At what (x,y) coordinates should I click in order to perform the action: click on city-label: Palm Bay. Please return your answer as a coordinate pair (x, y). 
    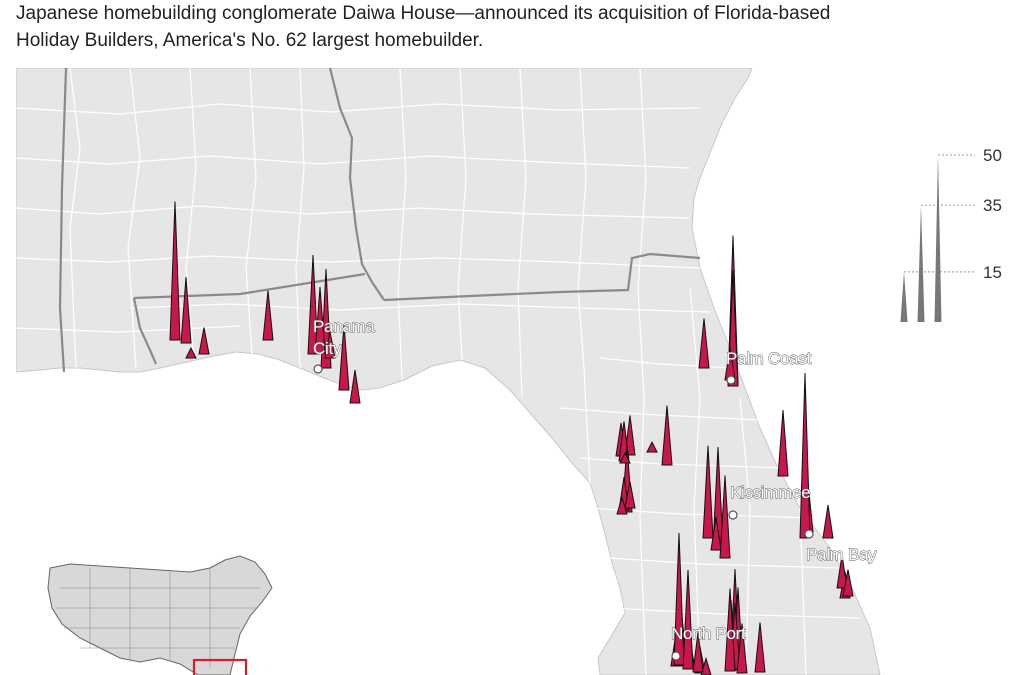
    Looking at the image, I should click on (841, 554).